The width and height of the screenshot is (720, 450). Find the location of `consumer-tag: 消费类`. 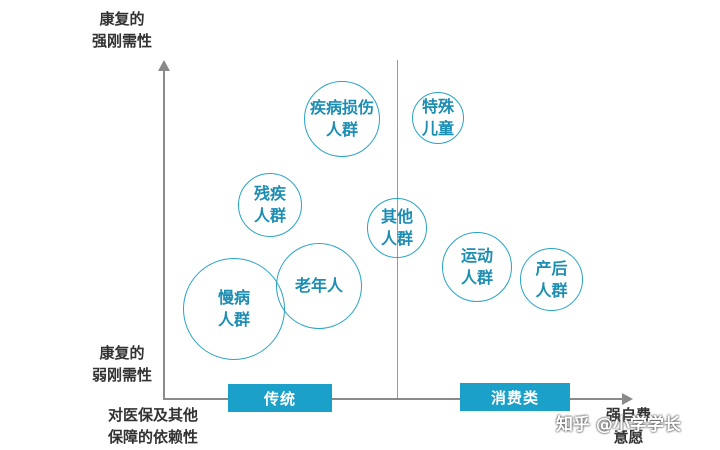

consumer-tag: 消费类 is located at coordinates (515, 397).